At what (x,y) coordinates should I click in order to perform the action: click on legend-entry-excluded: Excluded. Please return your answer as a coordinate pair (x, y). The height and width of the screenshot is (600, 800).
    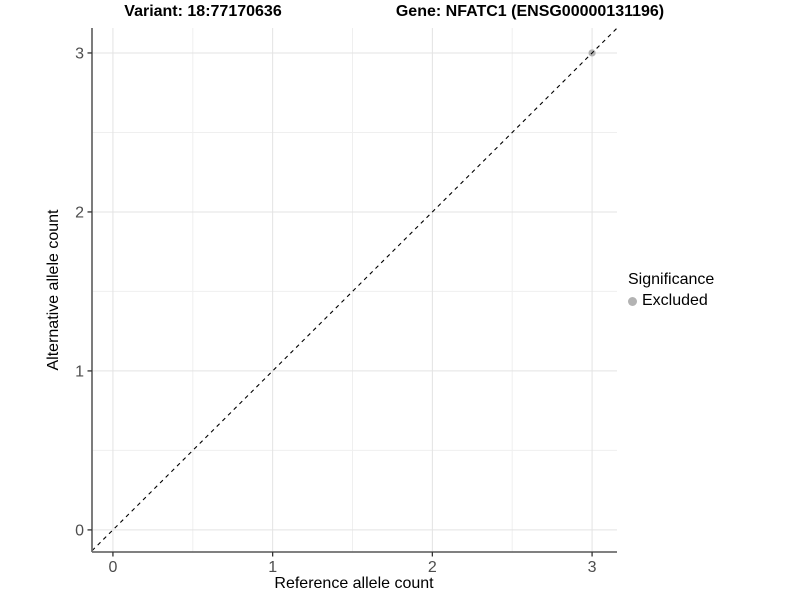
    Looking at the image, I should click on (671, 301).